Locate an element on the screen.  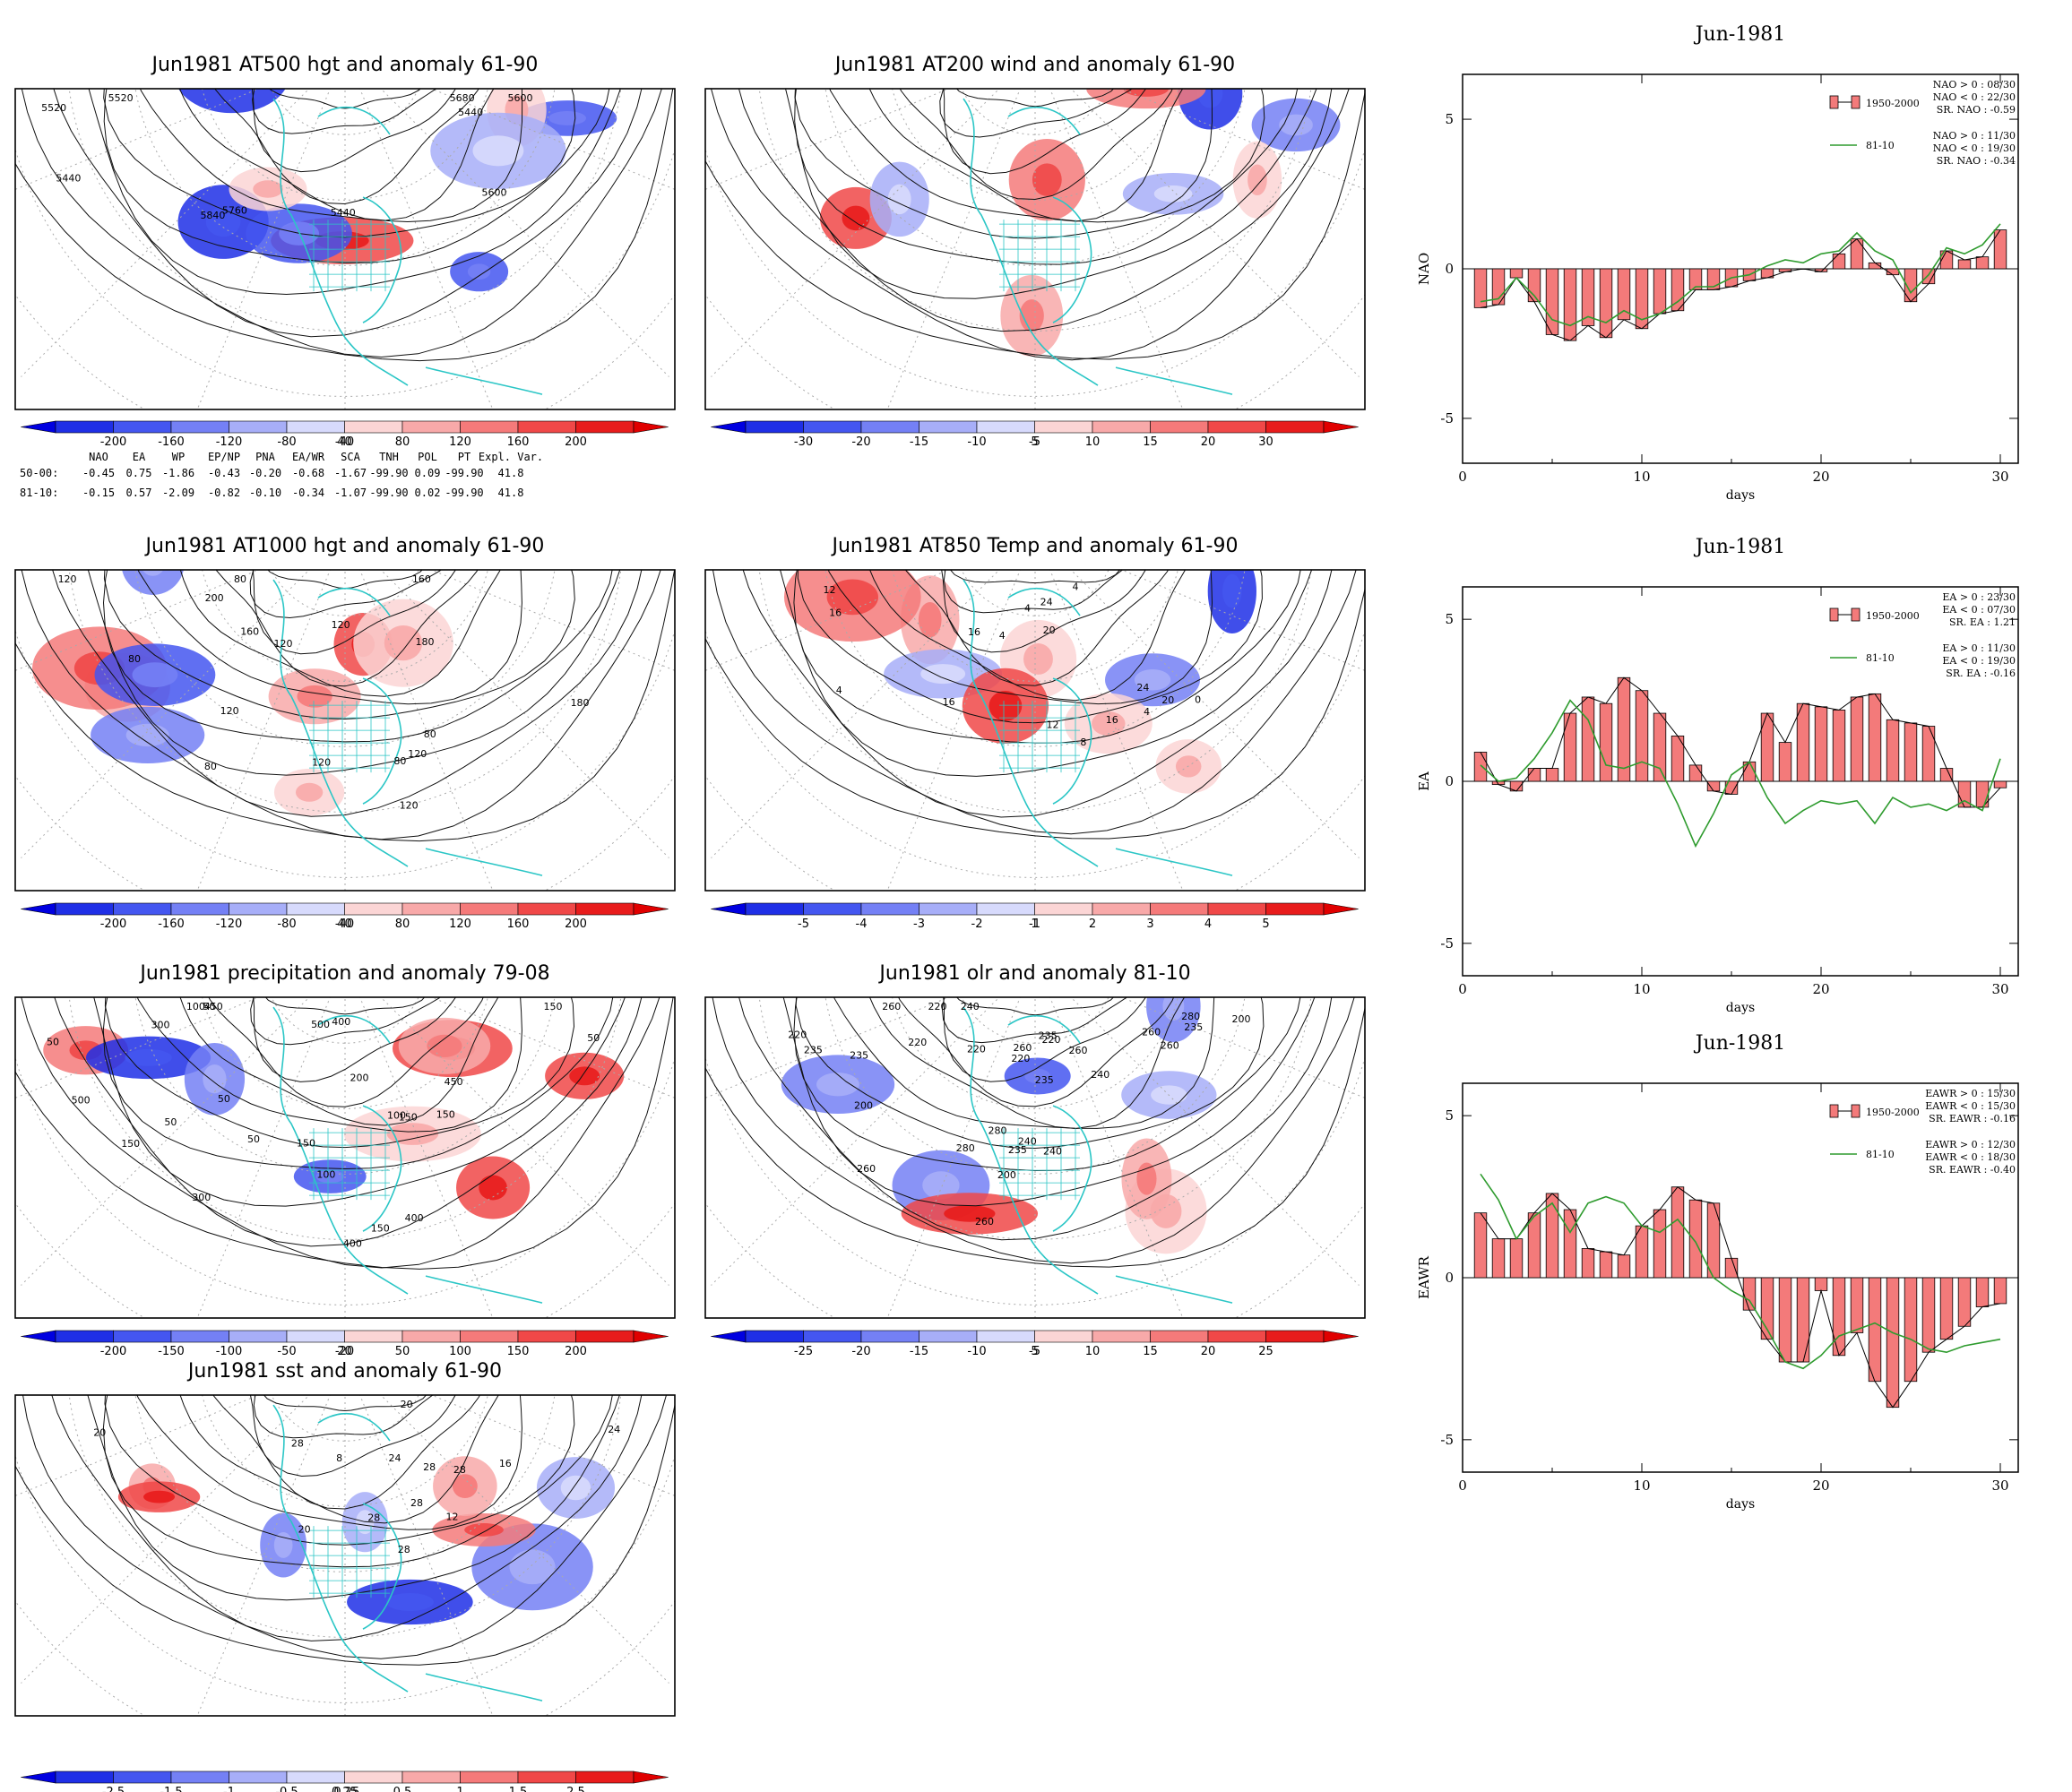
stats-header: TNH is located at coordinates (389, 457).